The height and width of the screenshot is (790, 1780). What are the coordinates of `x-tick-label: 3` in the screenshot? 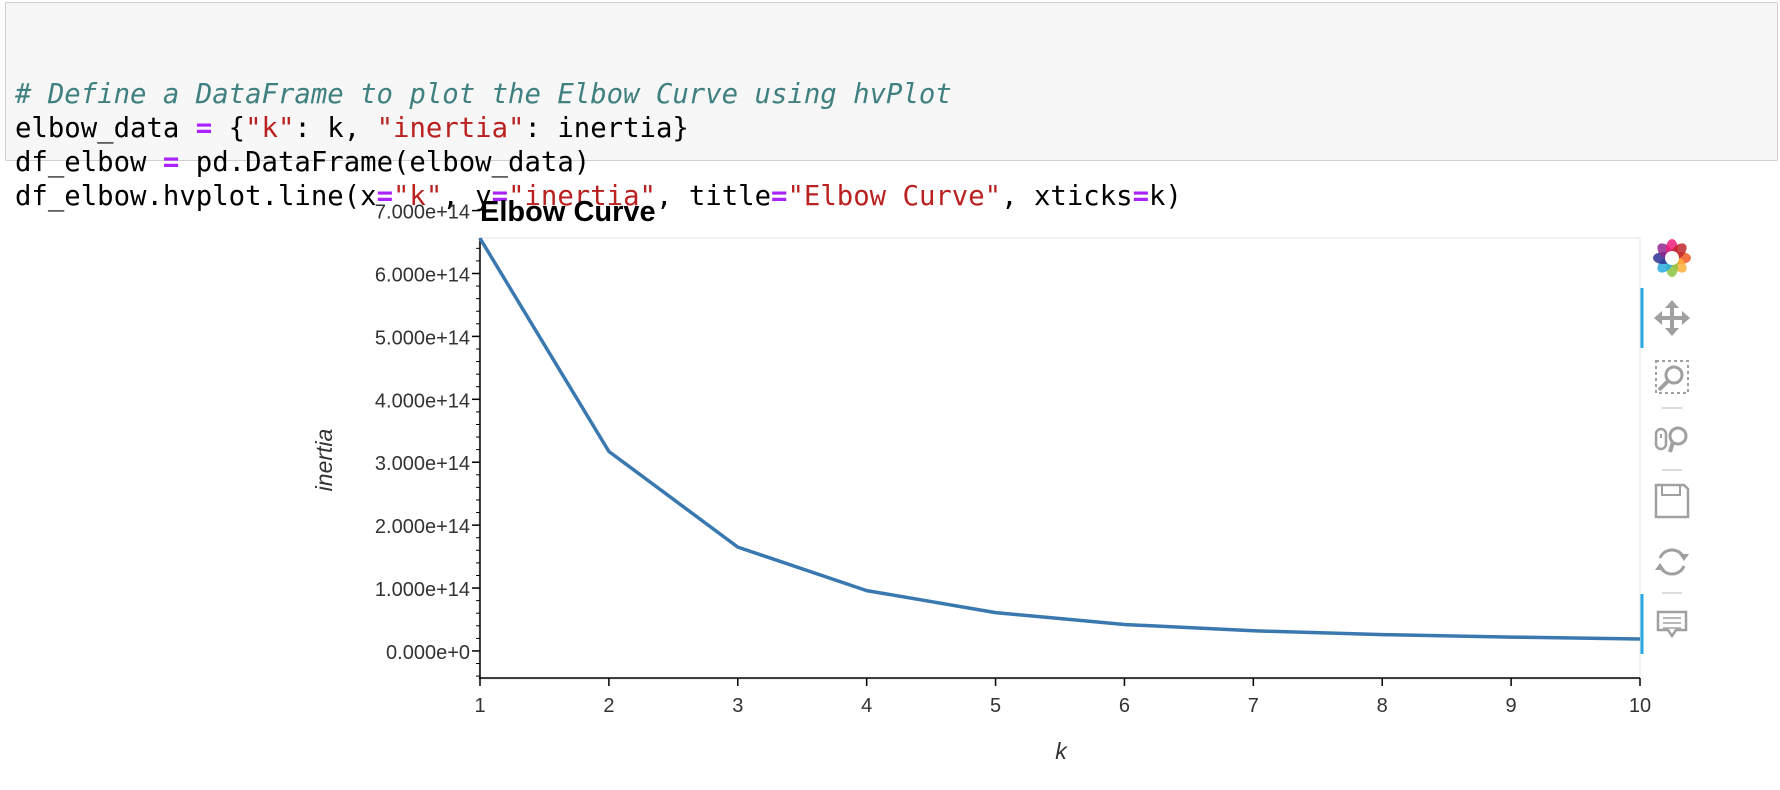 It's located at (737, 706).